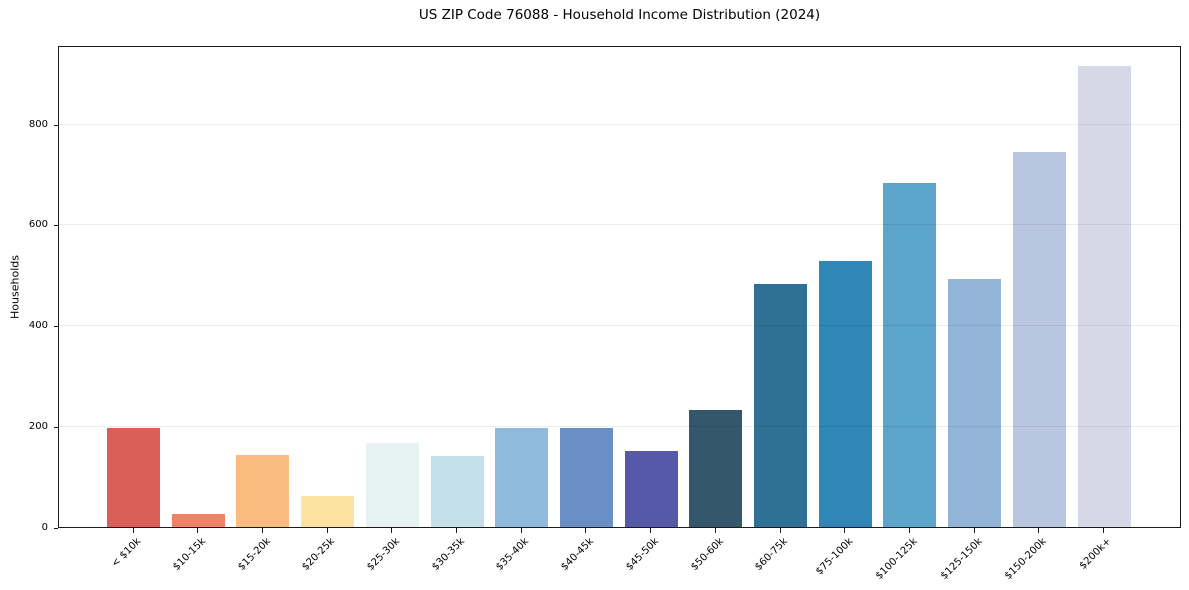 The height and width of the screenshot is (590, 1189). I want to click on x-tick-label-$20-25k: $20-25k, so click(319, 554).